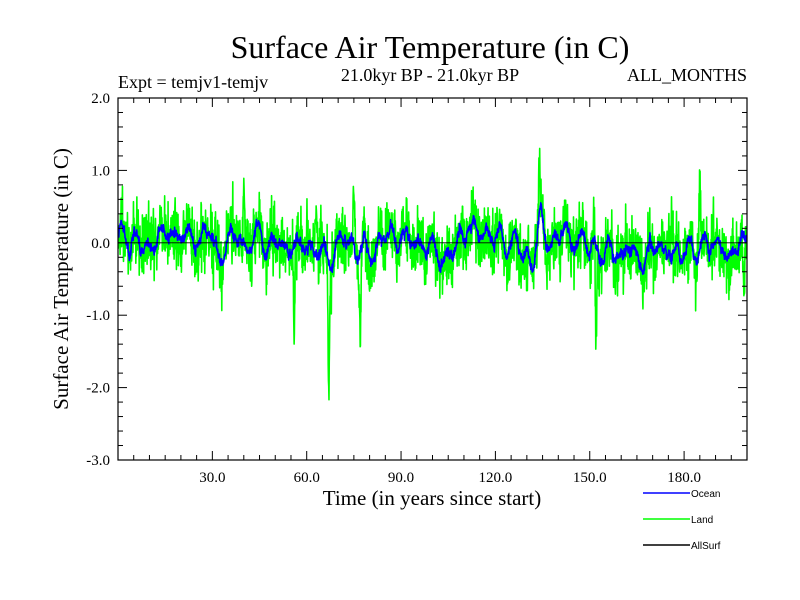 Image resolution: width=800 pixels, height=600 pixels. Describe the element at coordinates (496, 478) in the screenshot. I see `x-tick-label: 120.0` at that location.